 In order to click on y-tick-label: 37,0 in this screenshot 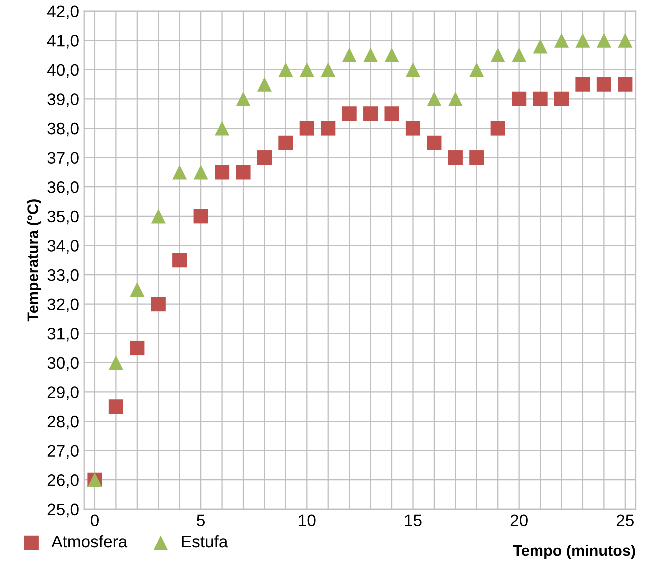, I will do `click(63, 159)`.